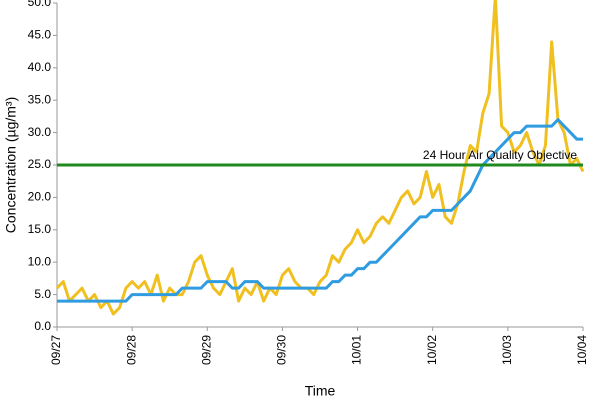  What do you see at coordinates (11, 165) in the screenshot?
I see `y-axis-label: Concentration (µg/m³)` at bounding box center [11, 165].